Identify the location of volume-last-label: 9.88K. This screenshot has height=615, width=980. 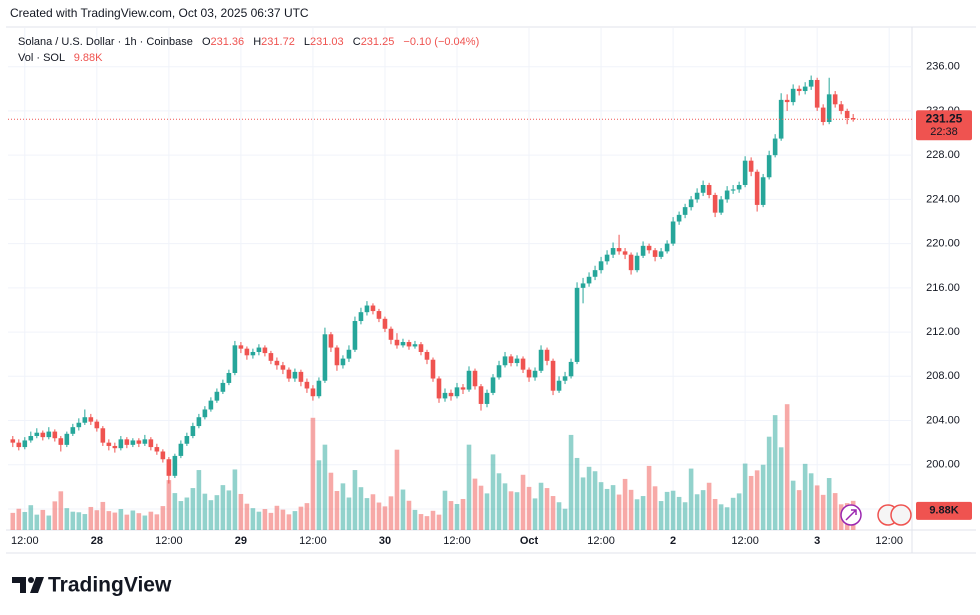
(943, 511).